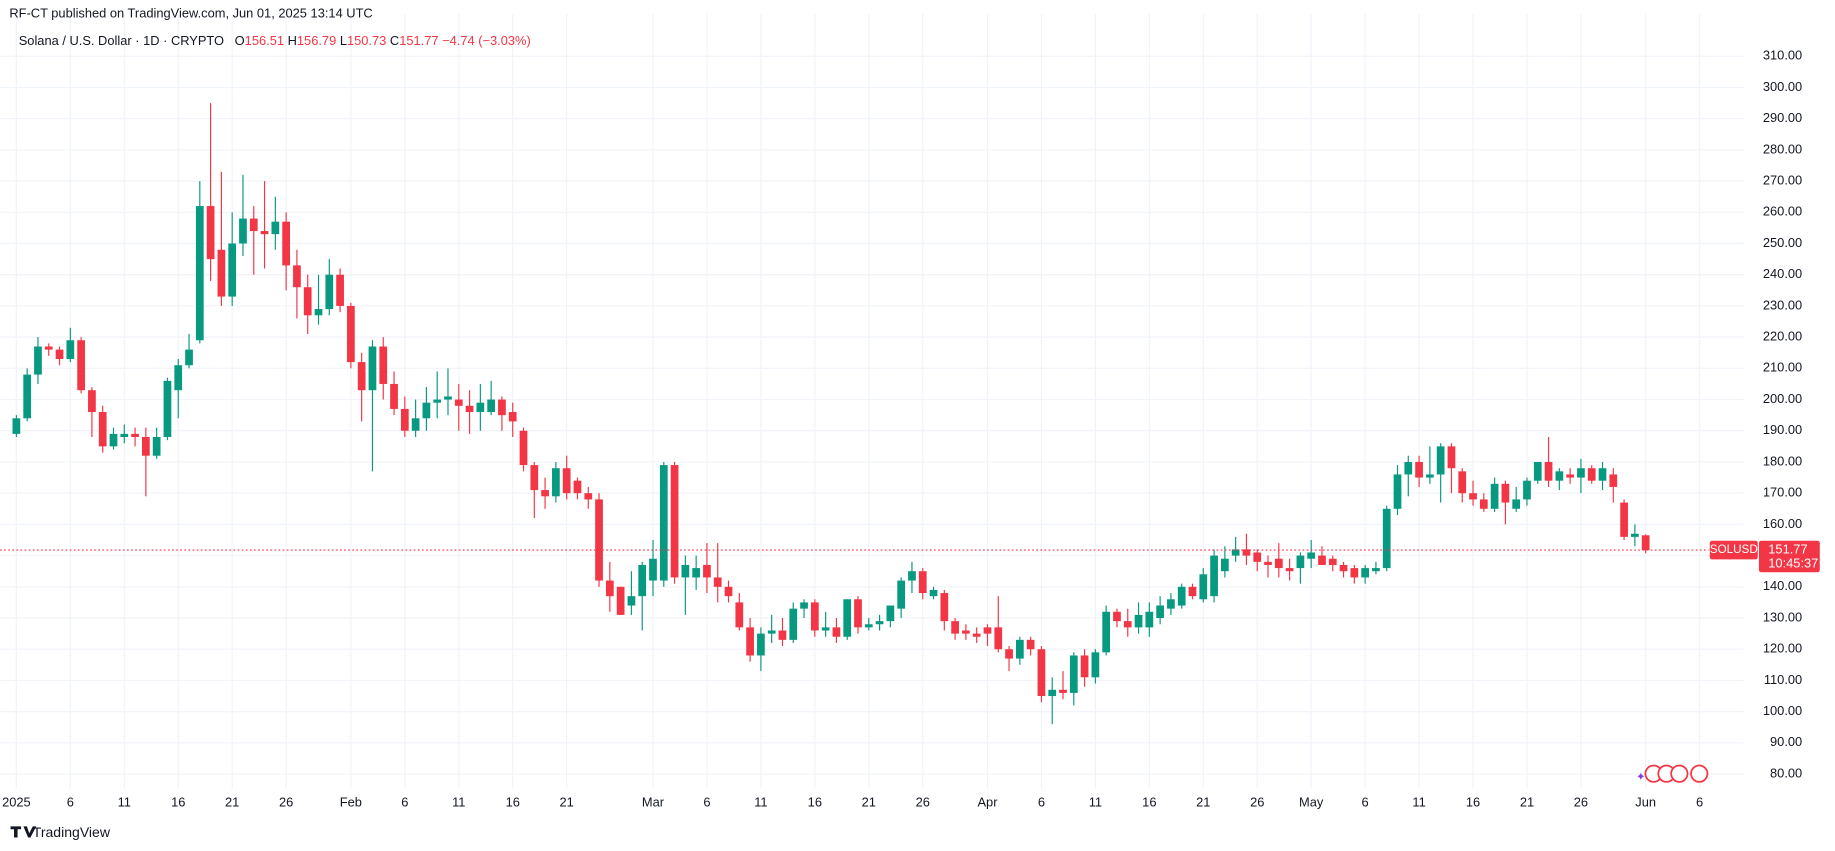 The image size is (1835, 851). What do you see at coordinates (1782, 273) in the screenshot?
I see `y-tick-label: 240.00` at bounding box center [1782, 273].